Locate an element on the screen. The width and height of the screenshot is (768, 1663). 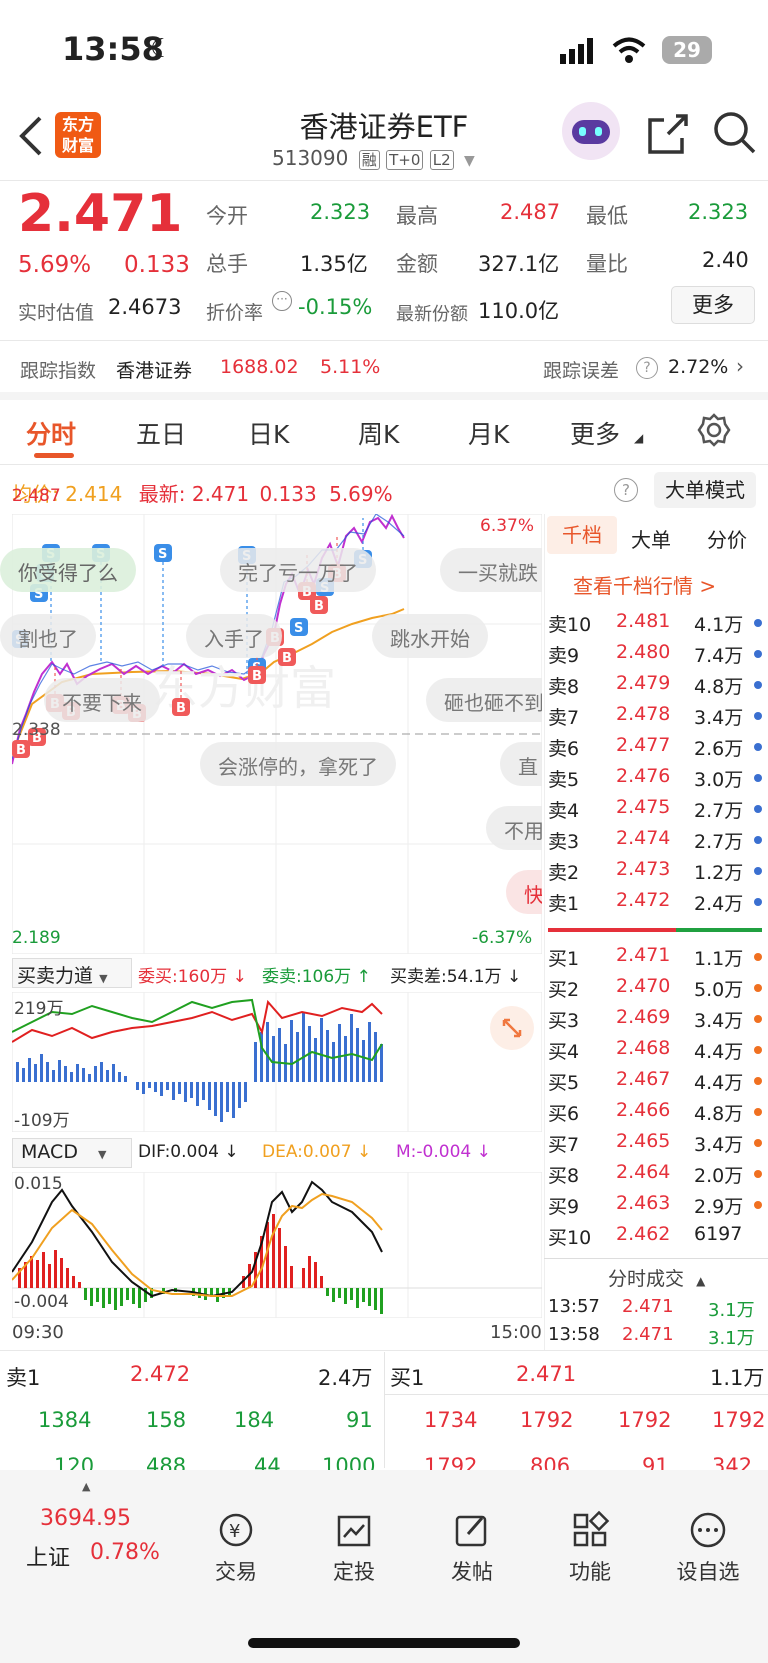
list-item: 买5 2.467 4.4万 is located at coordinates (658, 1079).